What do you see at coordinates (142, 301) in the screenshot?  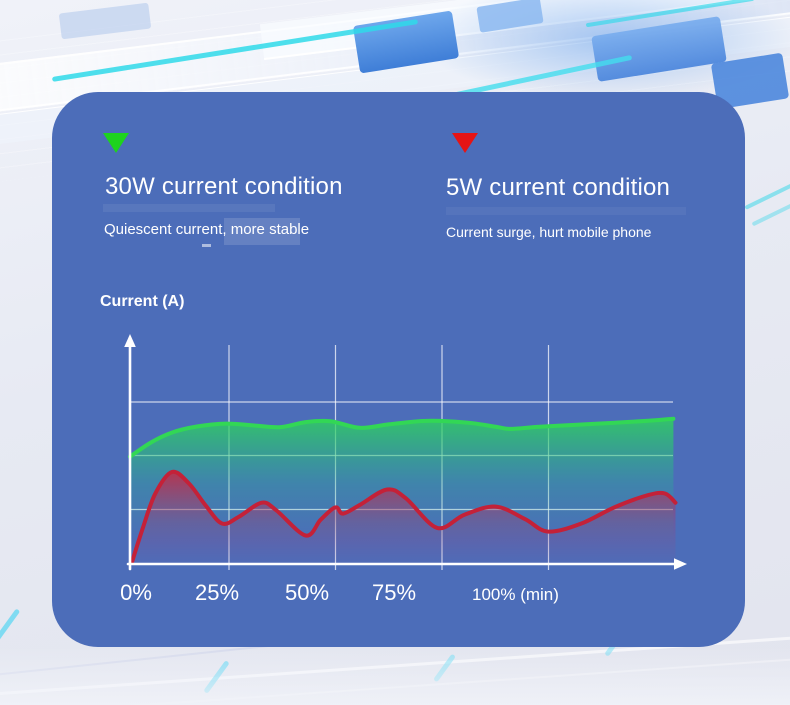 I see `y-axis-label: Current (A)` at bounding box center [142, 301].